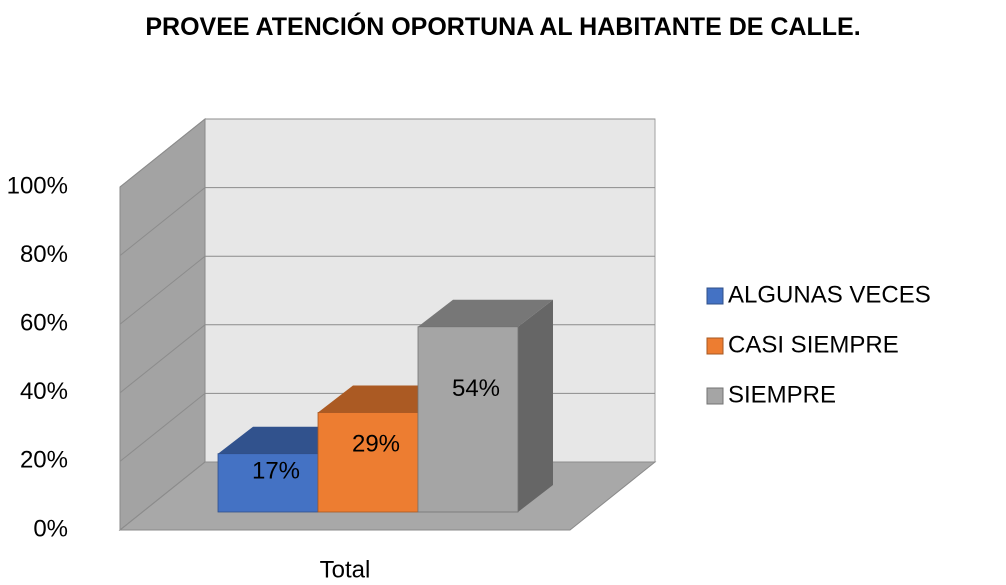 This screenshot has height=585, width=1006. I want to click on legend-label: ALGUNAS VECES, so click(829, 294).